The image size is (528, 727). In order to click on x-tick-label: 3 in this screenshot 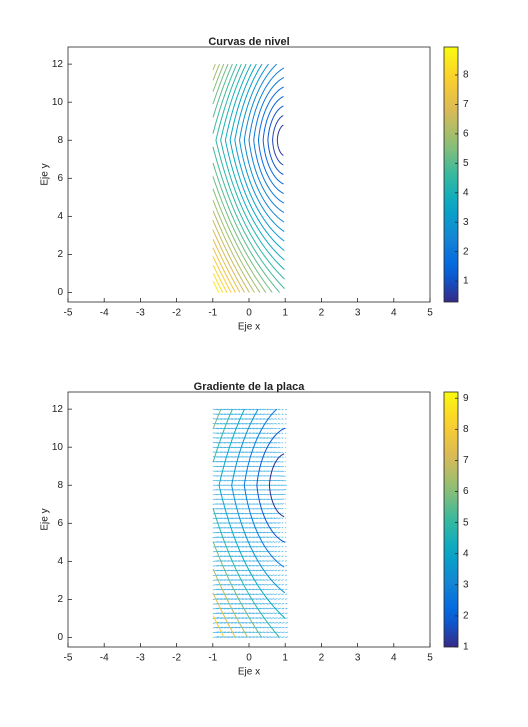, I will do `click(358, 313)`.